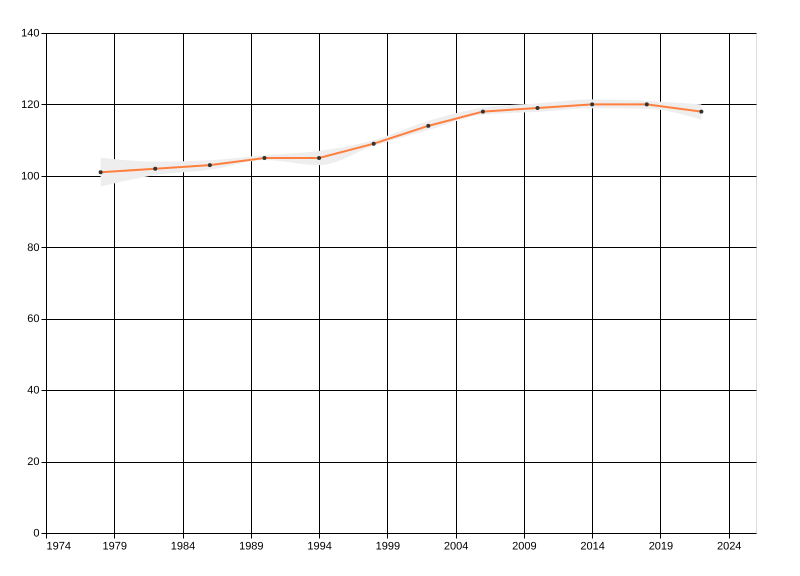  Describe the element at coordinates (661, 546) in the screenshot. I see `x-tick-label: 2019` at that location.